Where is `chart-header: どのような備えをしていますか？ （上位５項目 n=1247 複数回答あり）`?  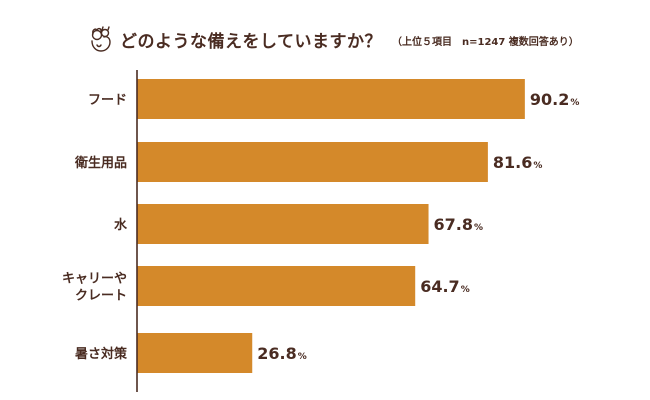 chart-header: どのような備えをしていますか？ （上位５項目 n=1247 複数回答あり） is located at coordinates (333, 39).